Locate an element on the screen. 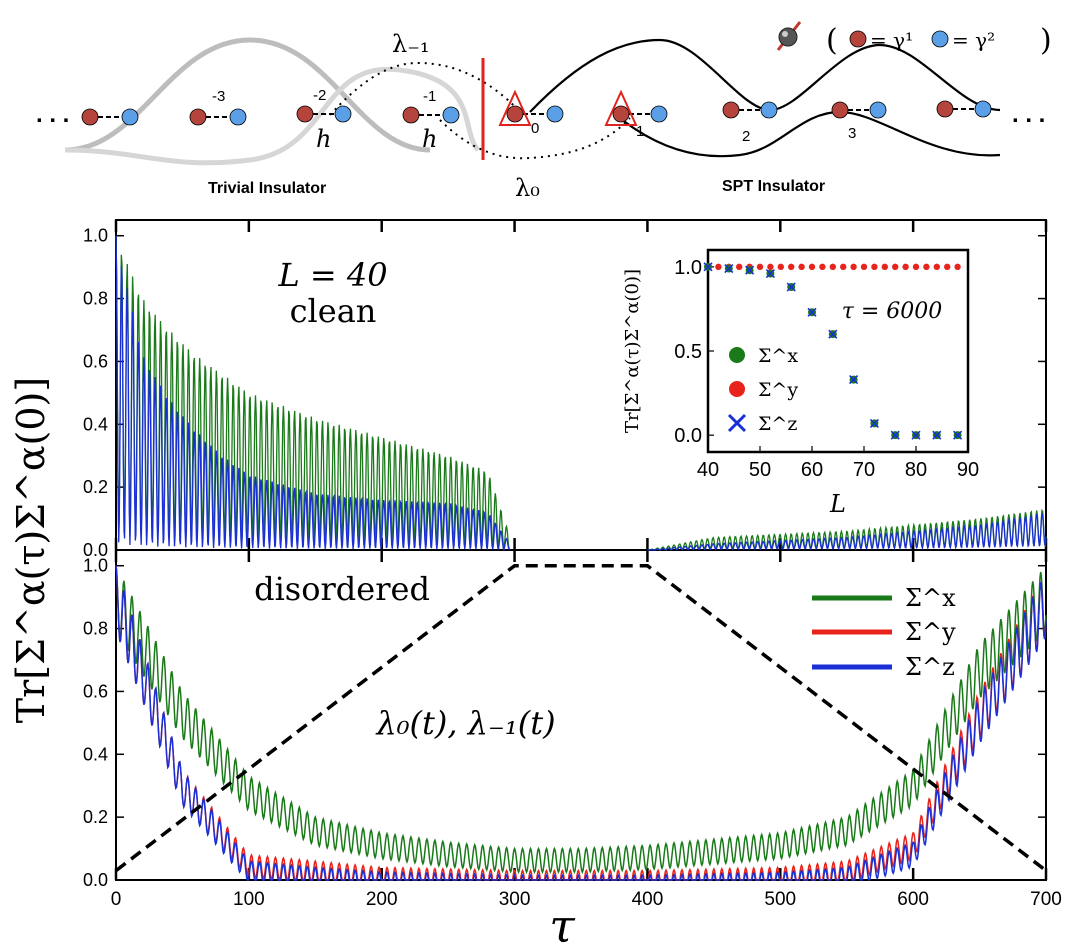 Image resolution: width=1074 pixels, height=949 pixels. trivial-insulator-label: Trivial Insulator is located at coordinates (267, 188).